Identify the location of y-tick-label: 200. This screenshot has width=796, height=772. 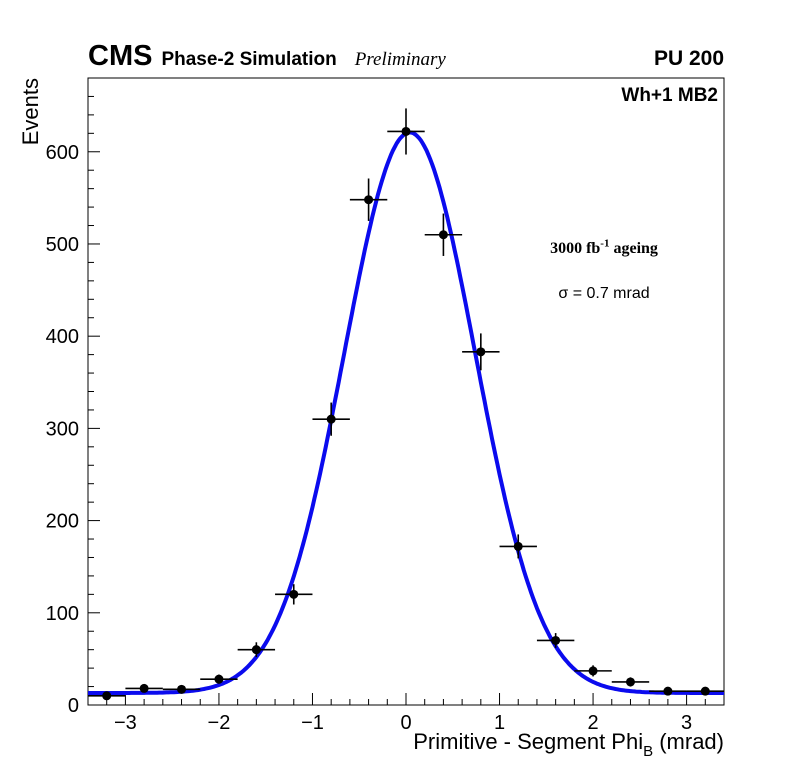
(62, 522).